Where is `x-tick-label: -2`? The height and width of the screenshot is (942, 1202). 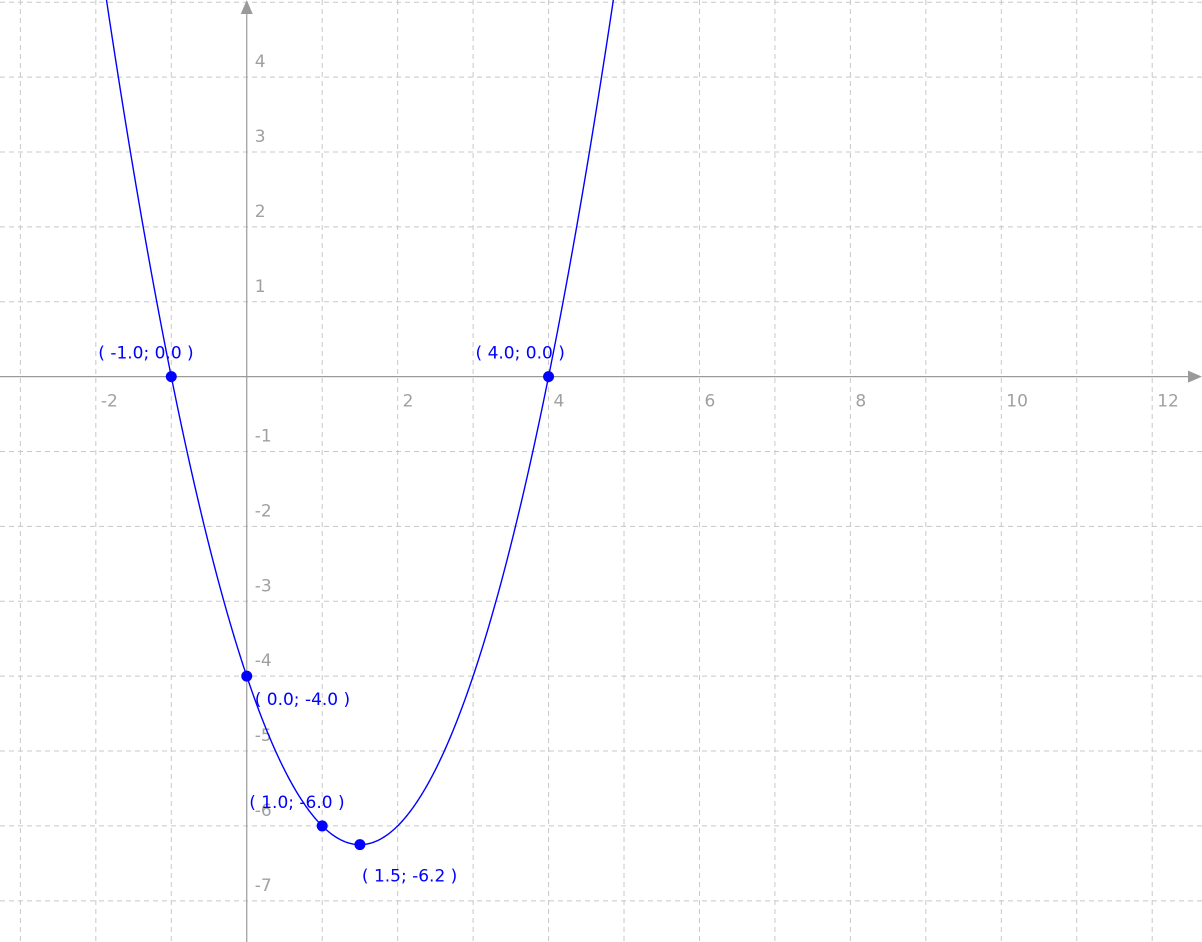 x-tick-label: -2 is located at coordinates (109, 402).